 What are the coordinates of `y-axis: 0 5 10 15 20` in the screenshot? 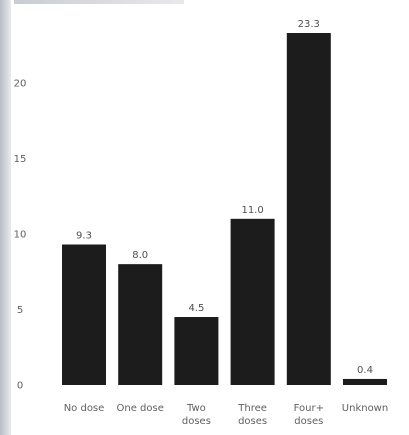 It's located at (20, 234).